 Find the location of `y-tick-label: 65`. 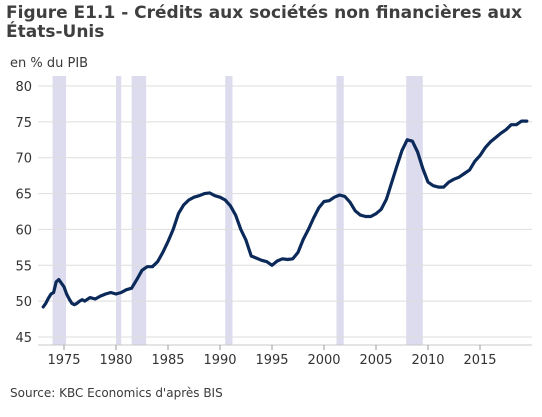

y-tick-label: 65 is located at coordinates (23, 195).